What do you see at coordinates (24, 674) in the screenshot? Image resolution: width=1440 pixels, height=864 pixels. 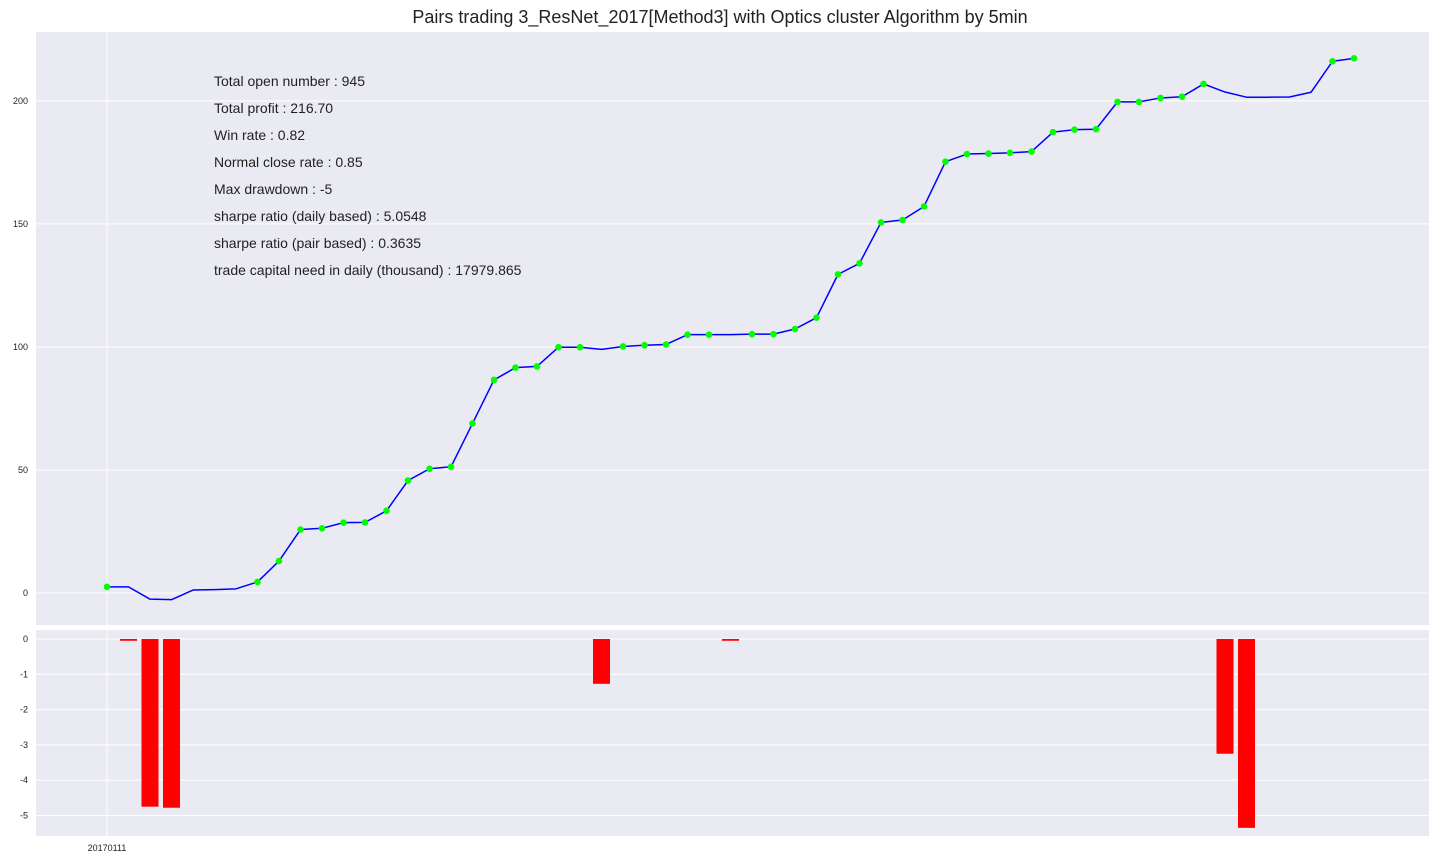 I see `drawdown-y-tick-label: -1` at bounding box center [24, 674].